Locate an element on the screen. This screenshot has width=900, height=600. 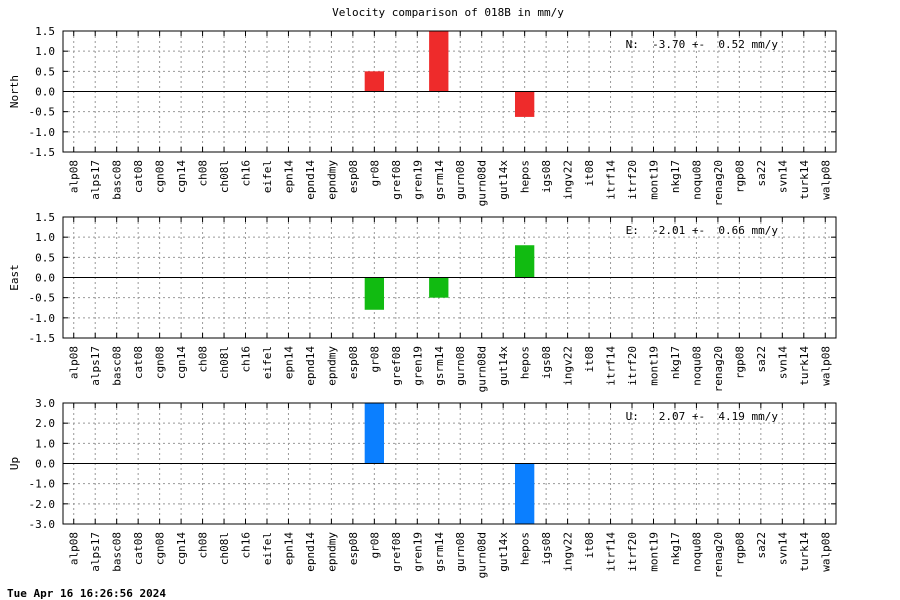
y-tick-label: -0.5 is located at coordinates (42, 112).